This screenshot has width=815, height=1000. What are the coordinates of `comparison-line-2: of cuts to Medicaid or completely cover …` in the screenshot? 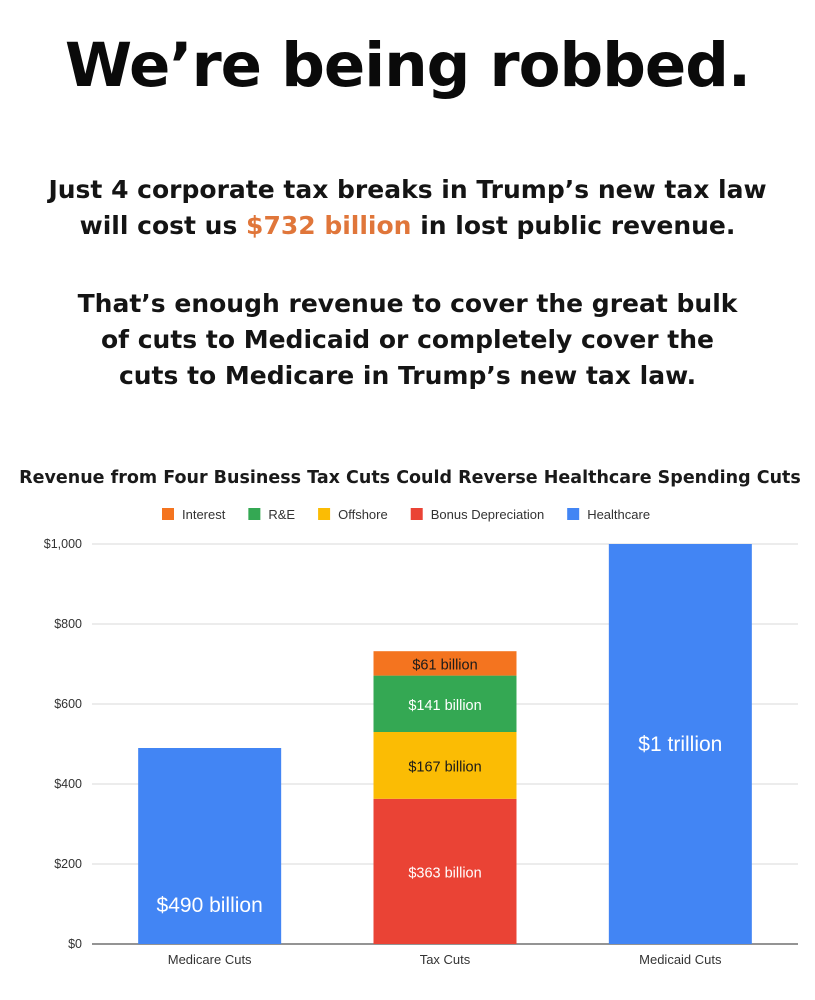 It's located at (407, 339).